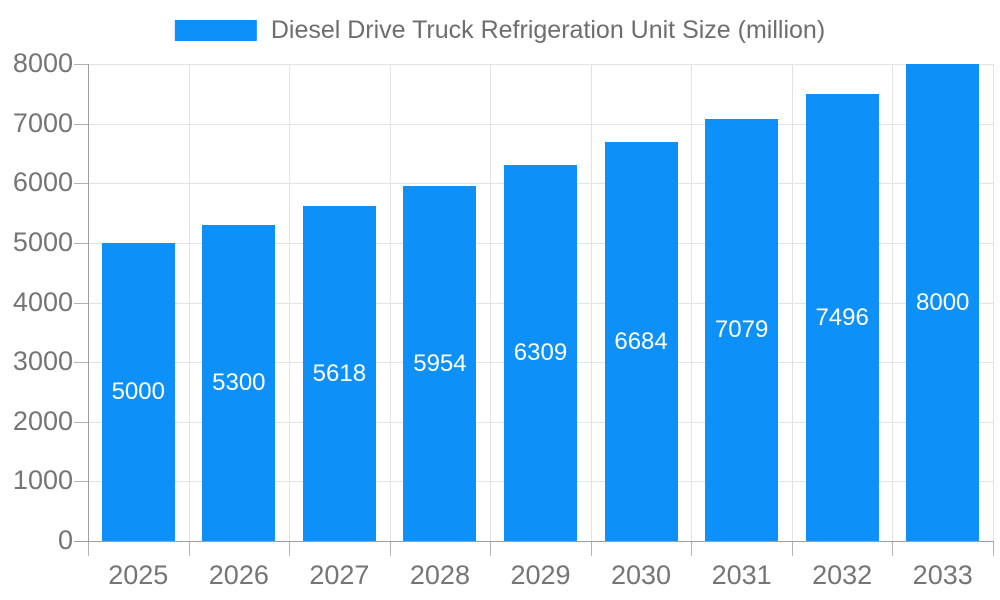 This screenshot has width=1000, height=600. Describe the element at coordinates (42, 301) in the screenshot. I see `y-tick-label: 4000` at that location.